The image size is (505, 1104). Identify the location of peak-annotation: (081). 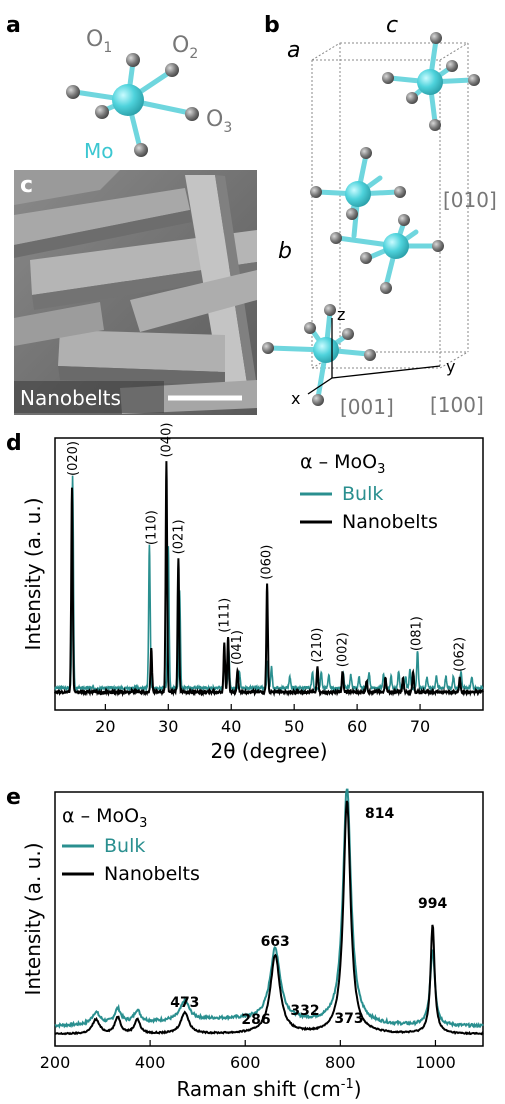
(416, 633).